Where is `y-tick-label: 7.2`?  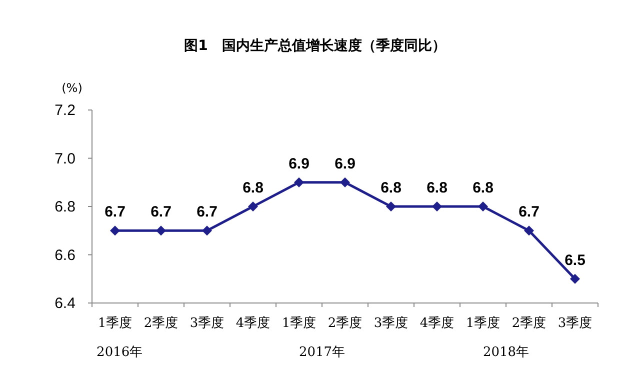 y-tick-label: 7.2 is located at coordinates (65, 110).